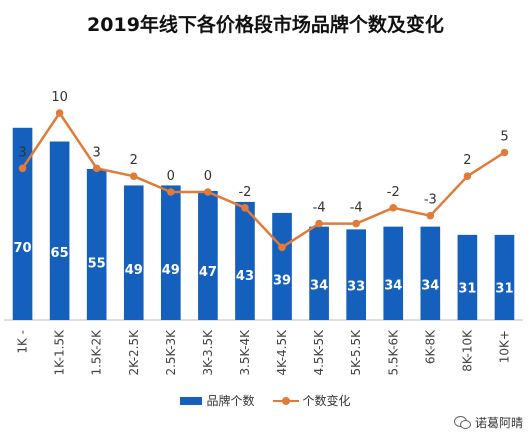 Image resolution: width=531 pixels, height=440 pixels. I want to click on x-tick-label-10: 5.5K-6K, so click(393, 352).